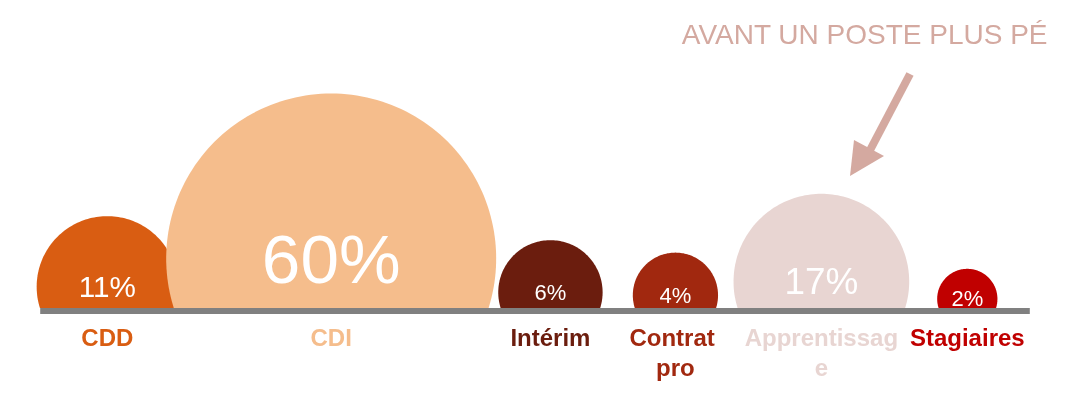 Image resolution: width=1070 pixels, height=401 pixels. Describe the element at coordinates (550, 292) in the screenshot. I see `data-label: 6%` at that location.